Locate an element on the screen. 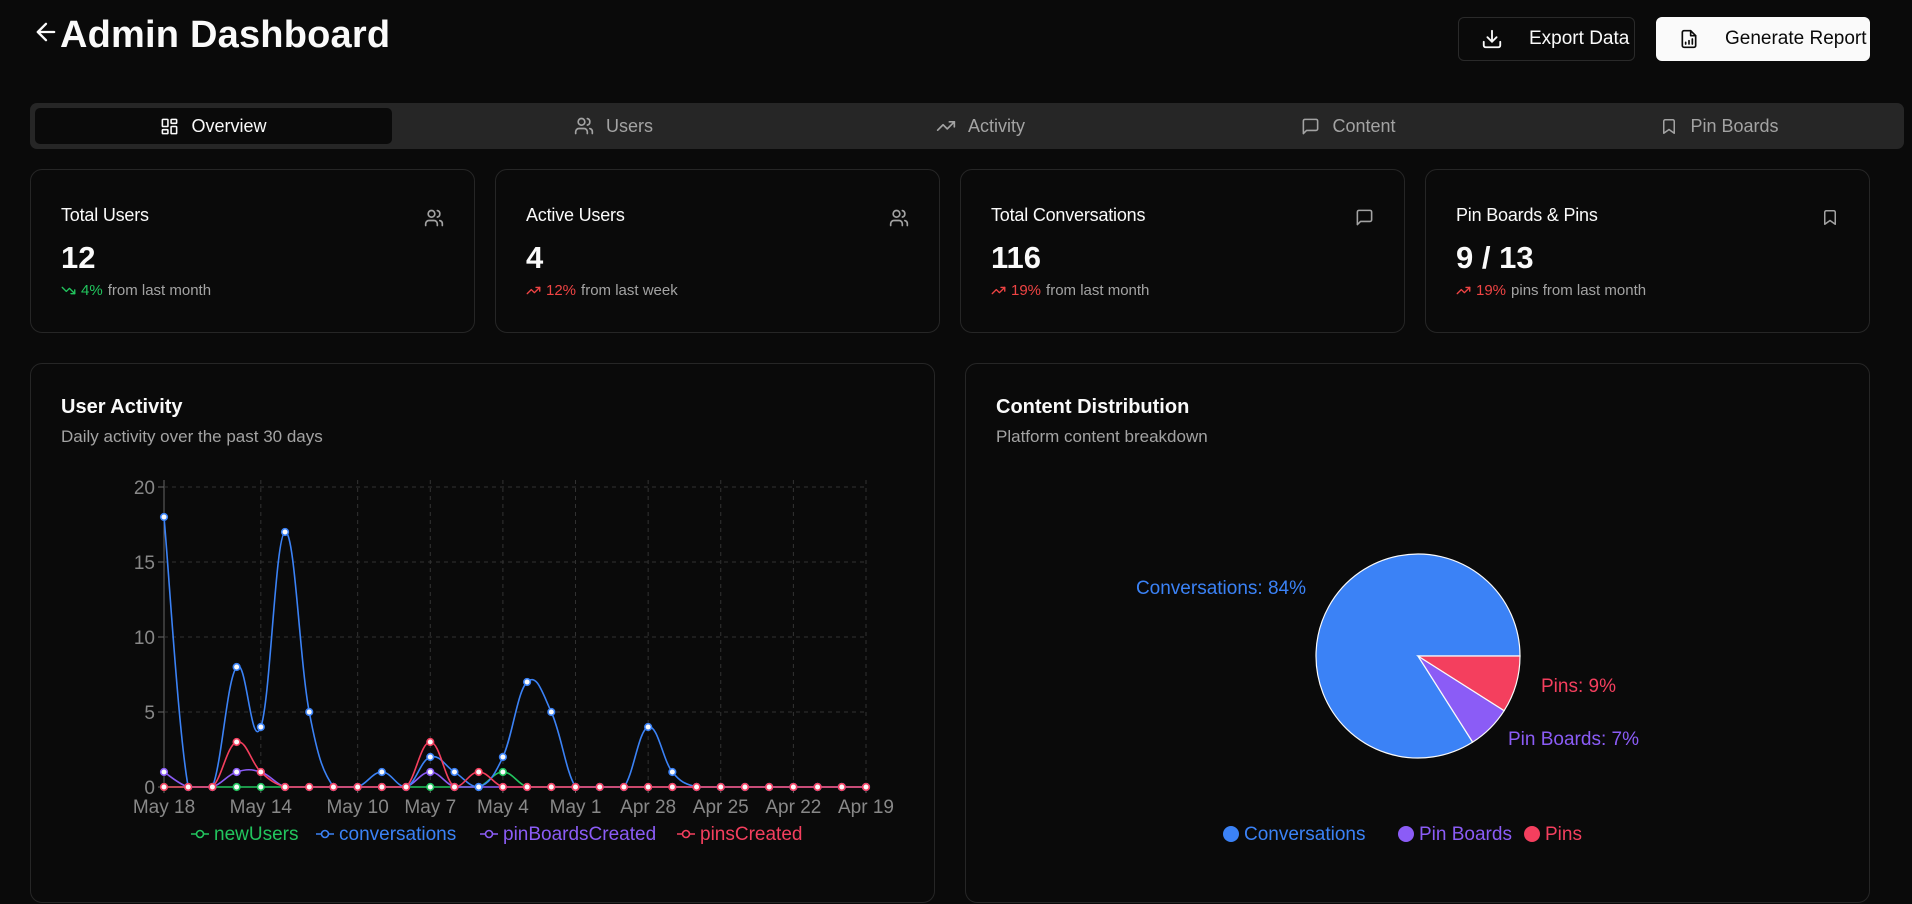 The image size is (1912, 904). back-arrow-icon is located at coordinates (46, 32).